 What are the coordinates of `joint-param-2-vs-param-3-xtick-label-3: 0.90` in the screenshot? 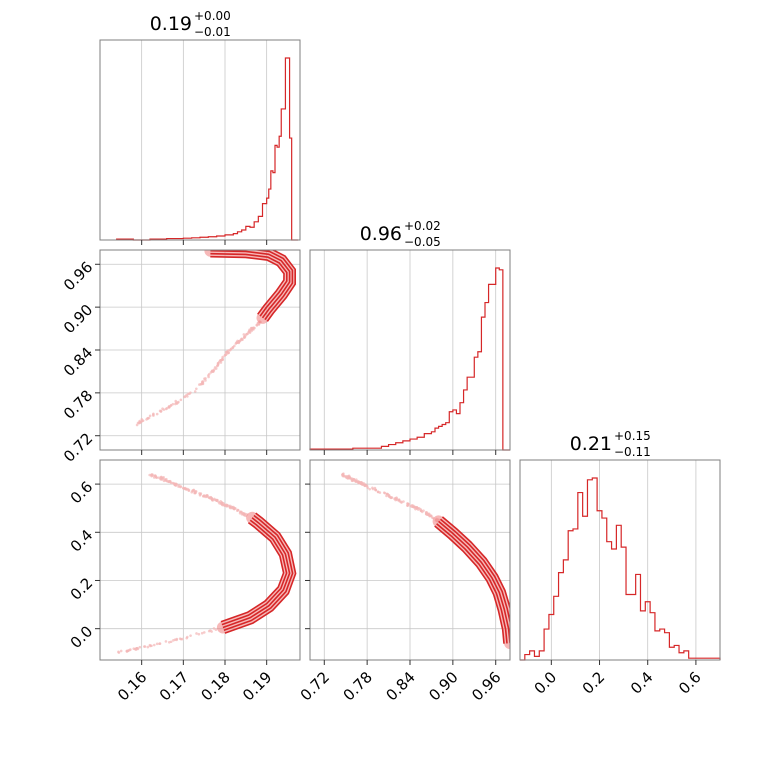 It's located at (443, 686).